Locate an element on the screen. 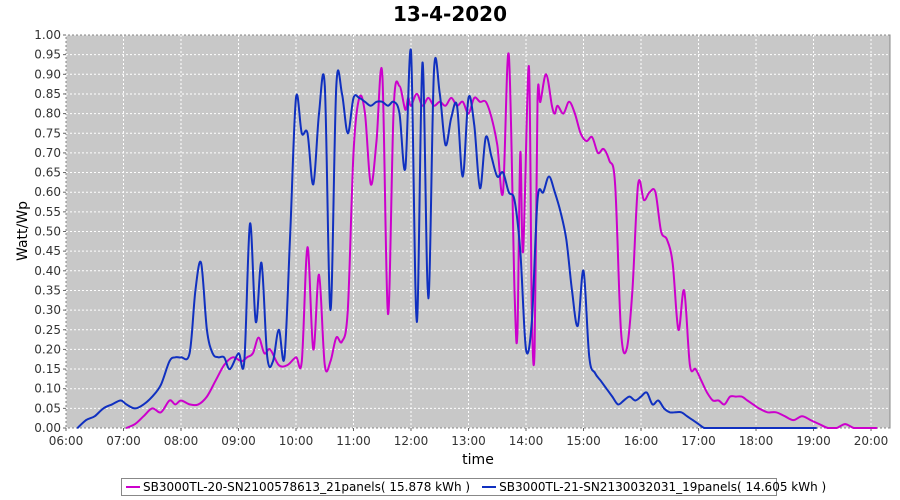 This screenshot has height=500, width=900. y-tick-label: 0.95 is located at coordinates (47, 55).